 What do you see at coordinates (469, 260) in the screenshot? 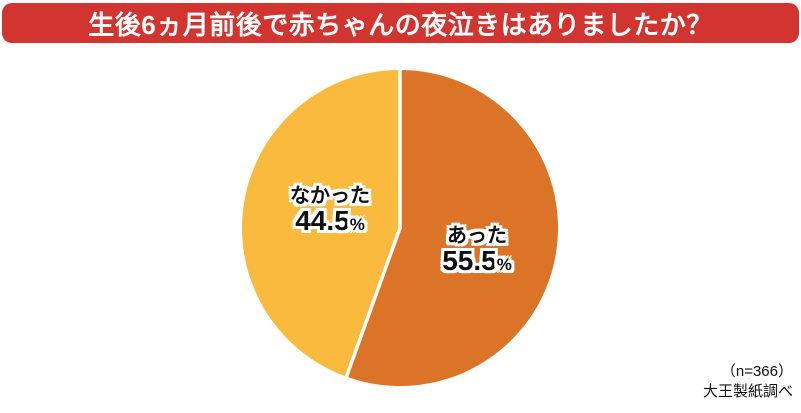
I see `slice-percent-number: 55.5` at bounding box center [469, 260].